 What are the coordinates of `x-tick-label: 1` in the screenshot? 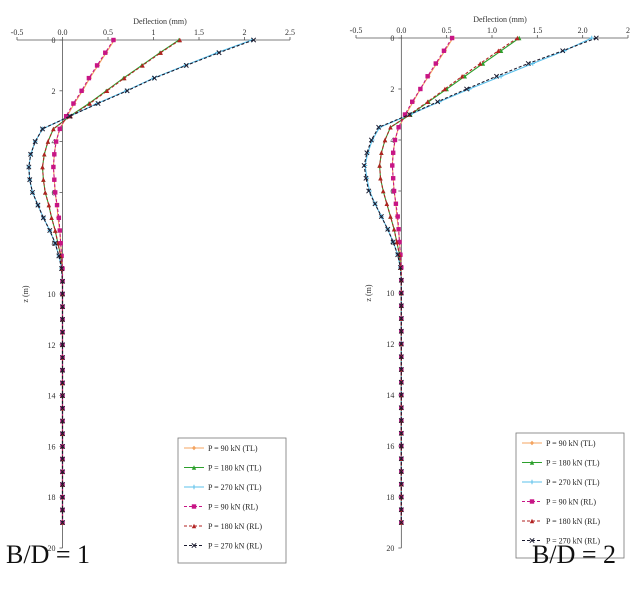 It's located at (154, 32).